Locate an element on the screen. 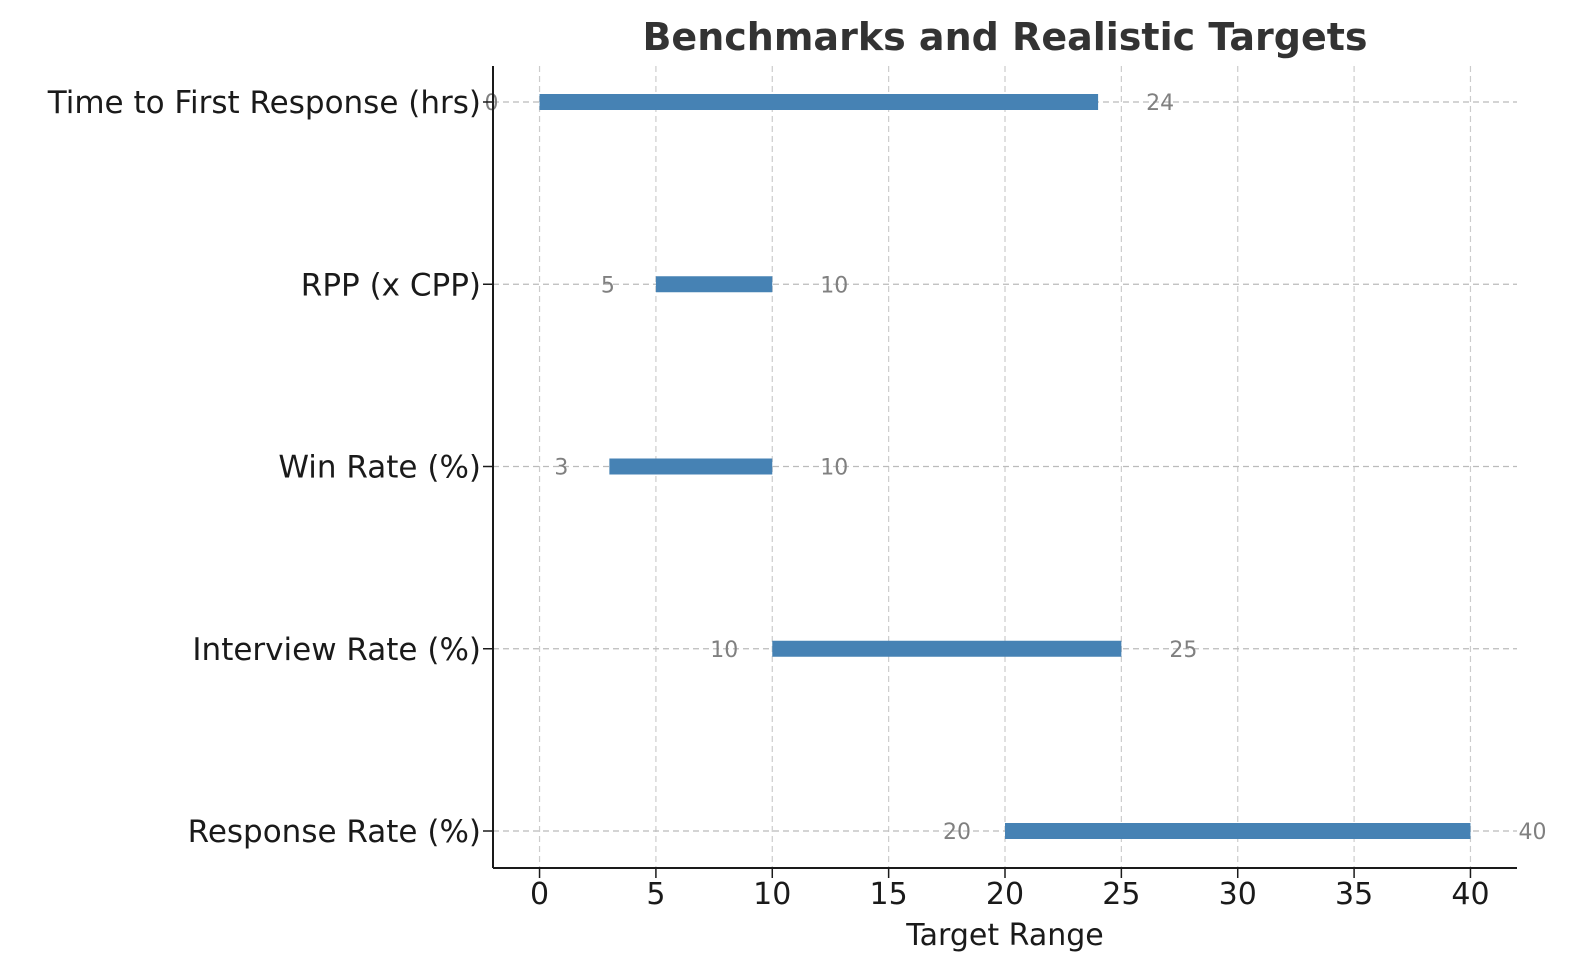 The image size is (1580, 980). category-label: Response Rate (%) is located at coordinates (334, 832).